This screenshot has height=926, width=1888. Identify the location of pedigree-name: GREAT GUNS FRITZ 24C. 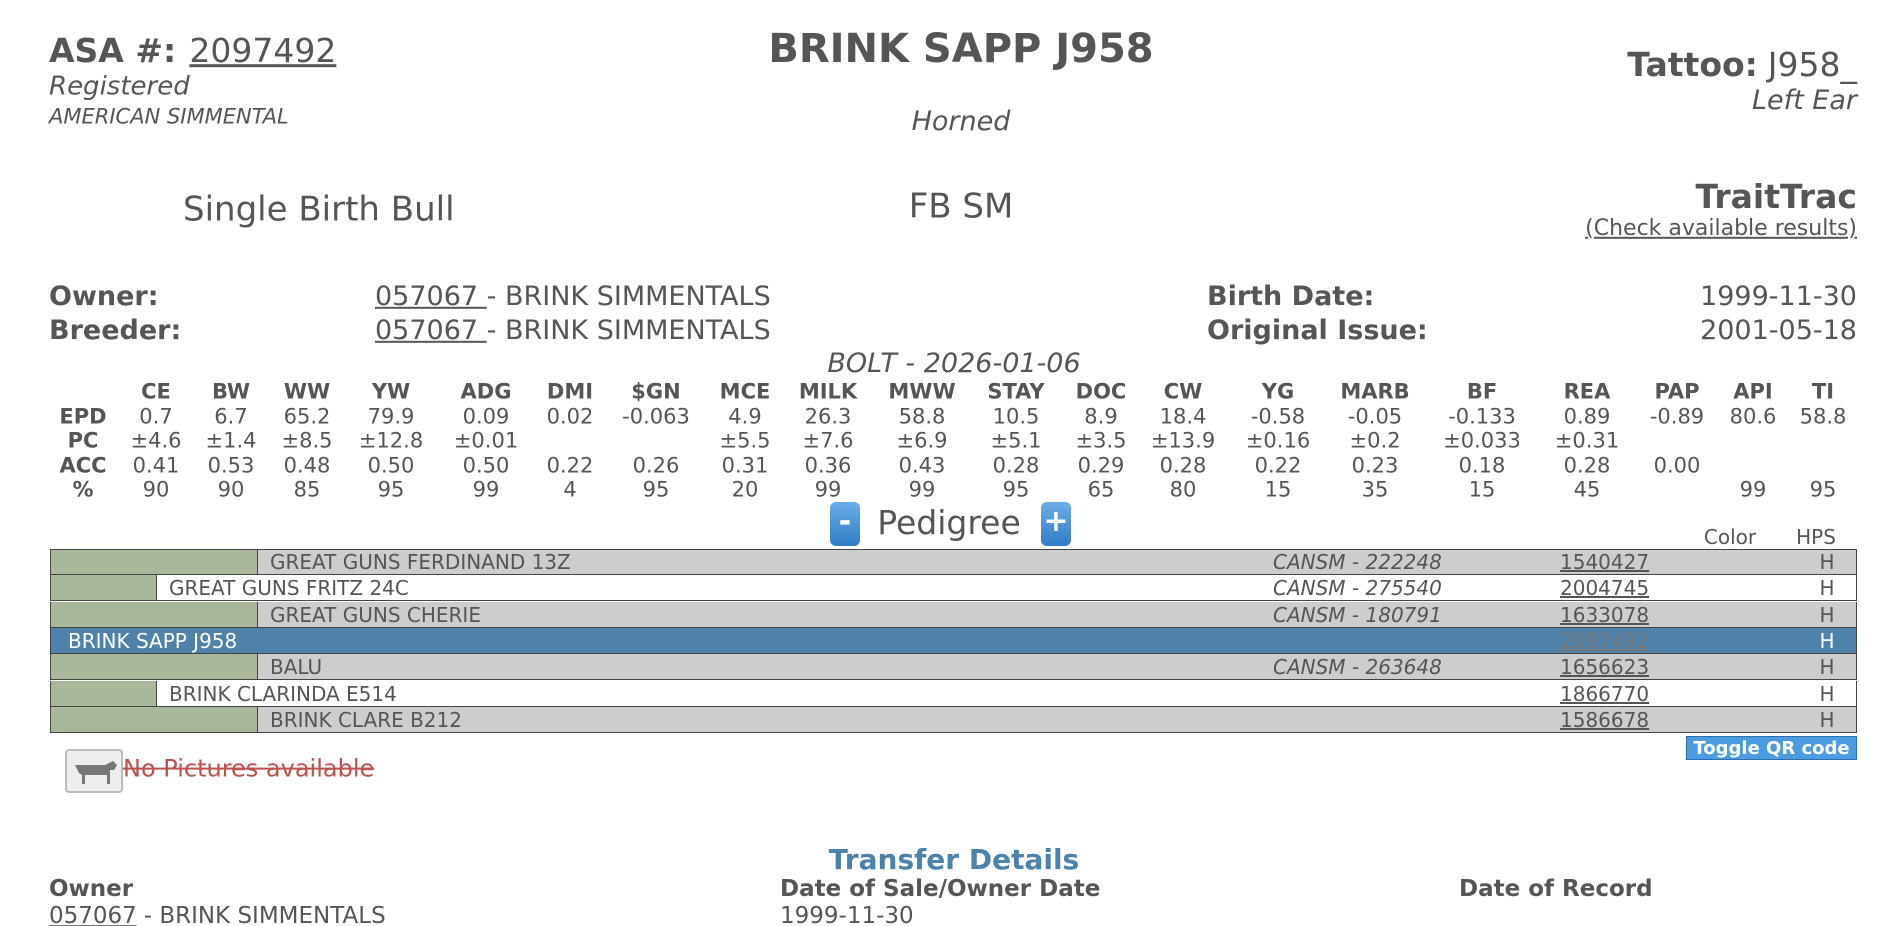
(289, 588).